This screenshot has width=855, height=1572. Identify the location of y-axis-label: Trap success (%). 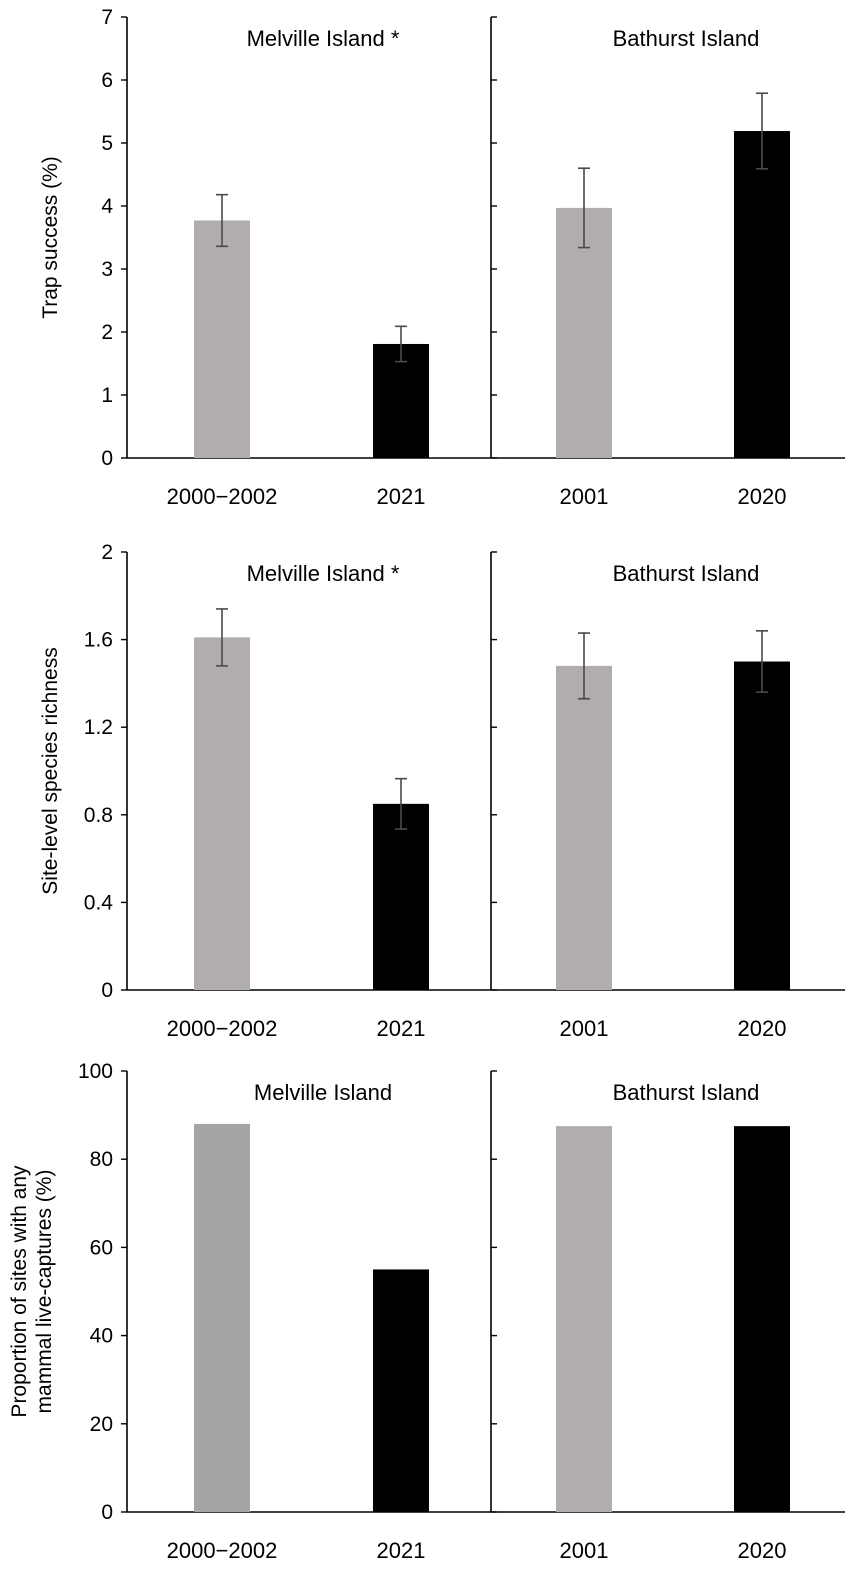
(50, 237).